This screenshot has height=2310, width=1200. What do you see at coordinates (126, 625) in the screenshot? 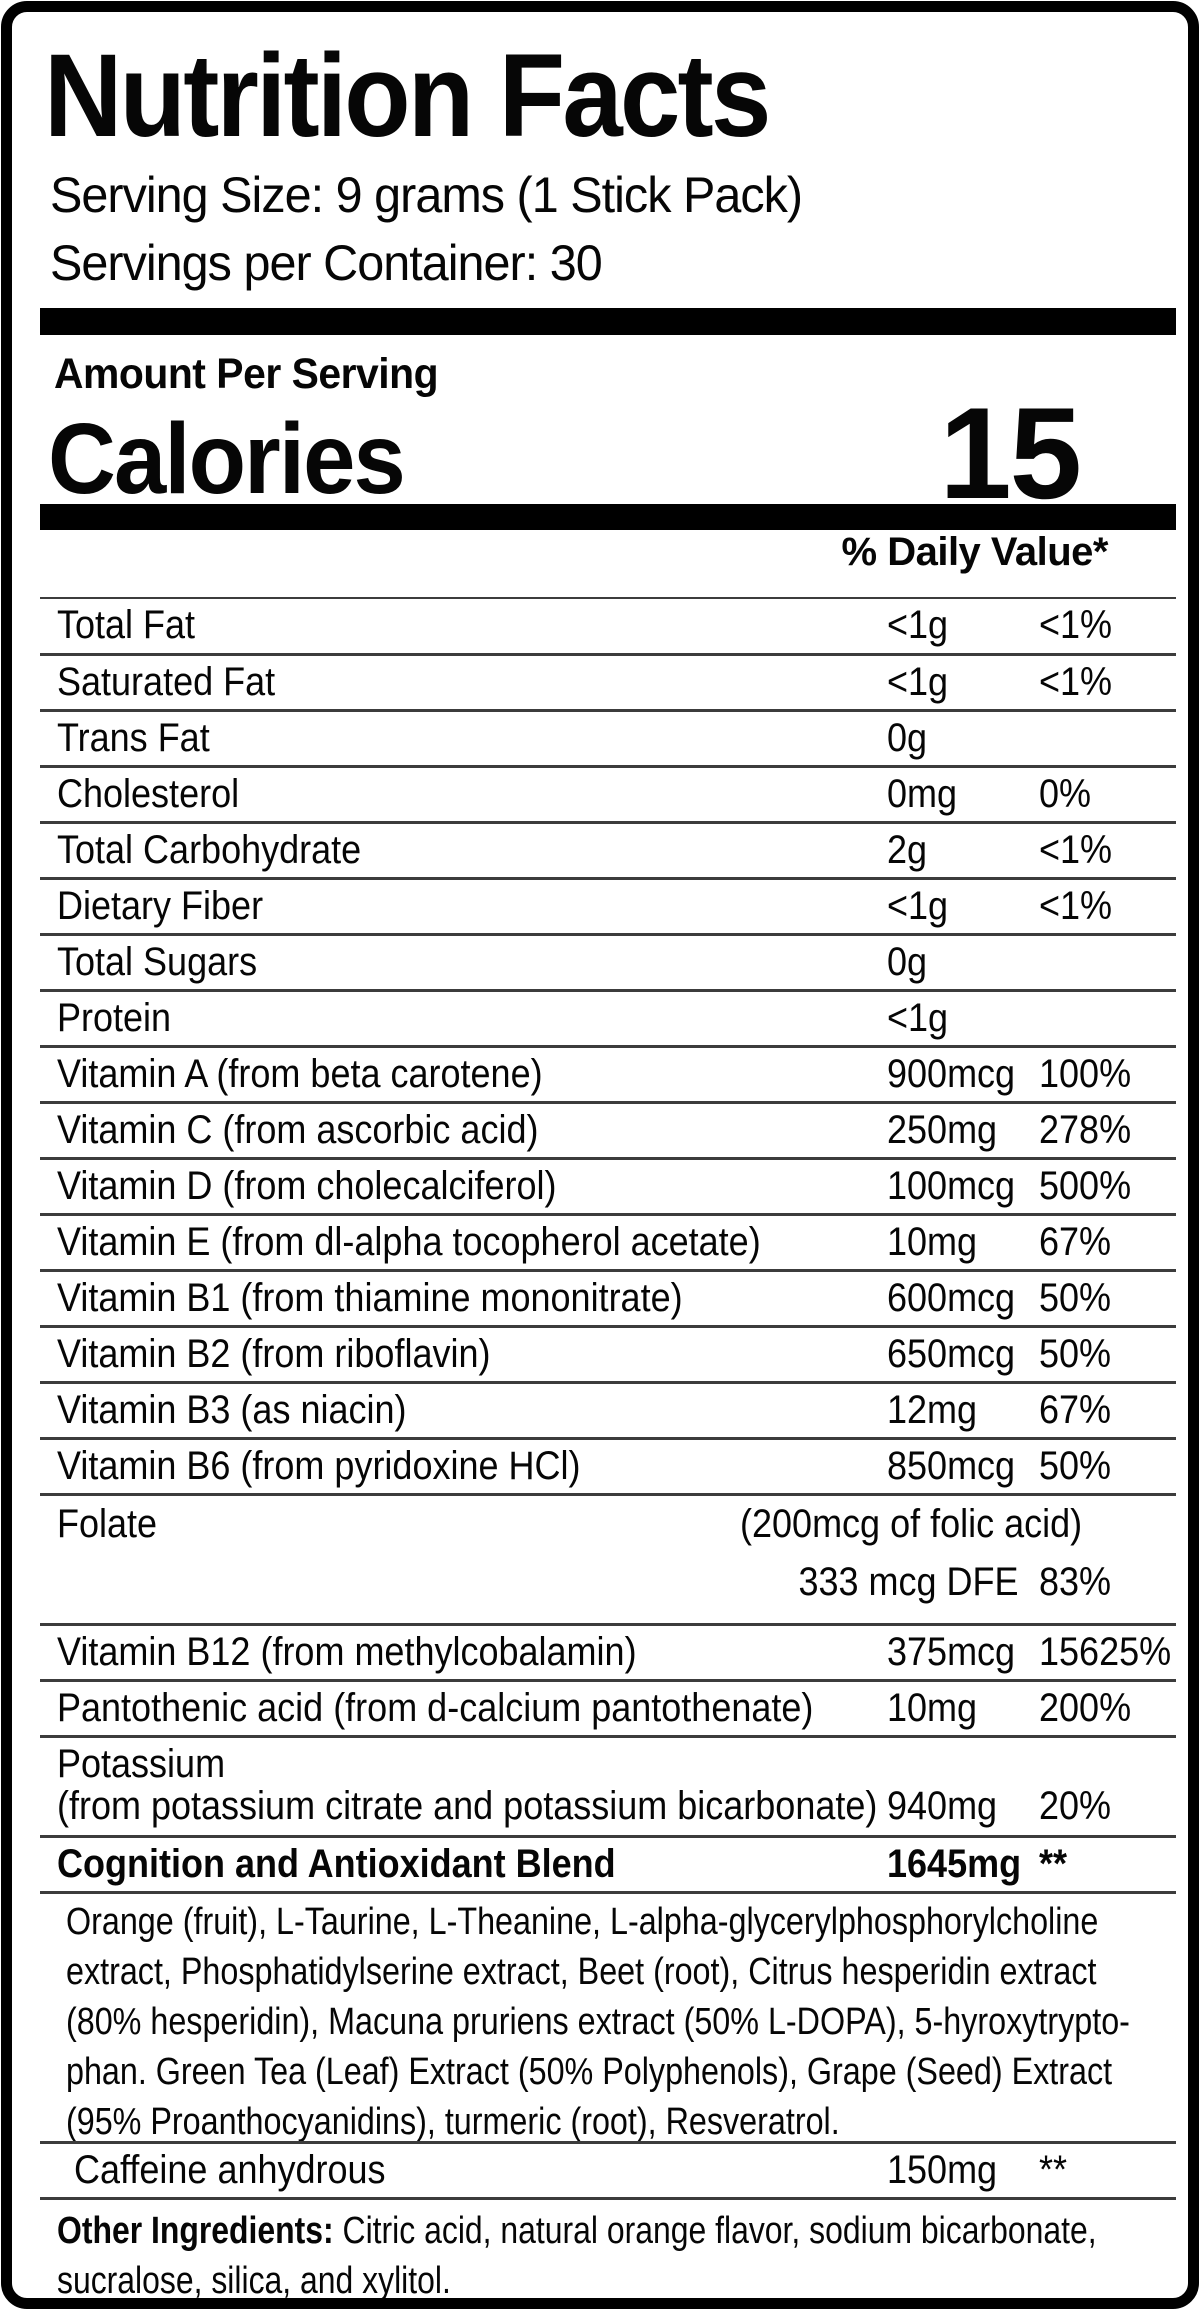
I see `row-label: Total Fat` at bounding box center [126, 625].